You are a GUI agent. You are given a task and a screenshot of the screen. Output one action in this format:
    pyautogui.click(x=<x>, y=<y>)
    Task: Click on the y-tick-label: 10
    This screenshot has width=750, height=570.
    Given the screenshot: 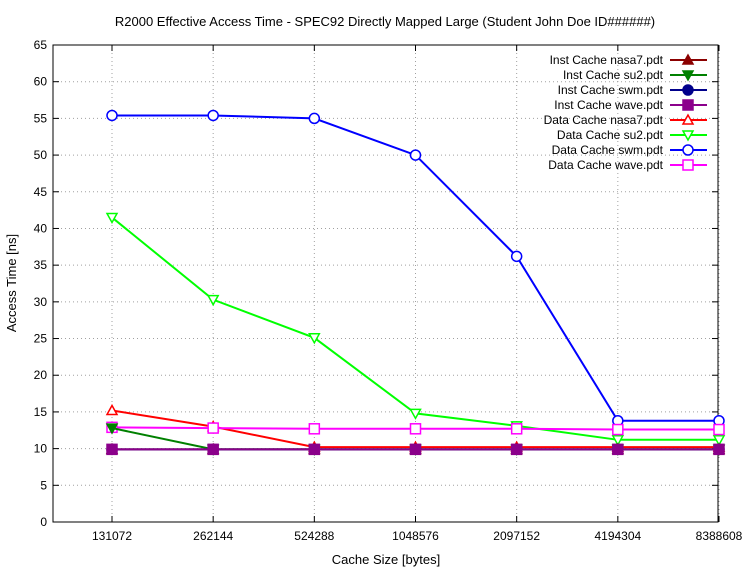 What is the action you would take?
    pyautogui.click(x=41, y=449)
    